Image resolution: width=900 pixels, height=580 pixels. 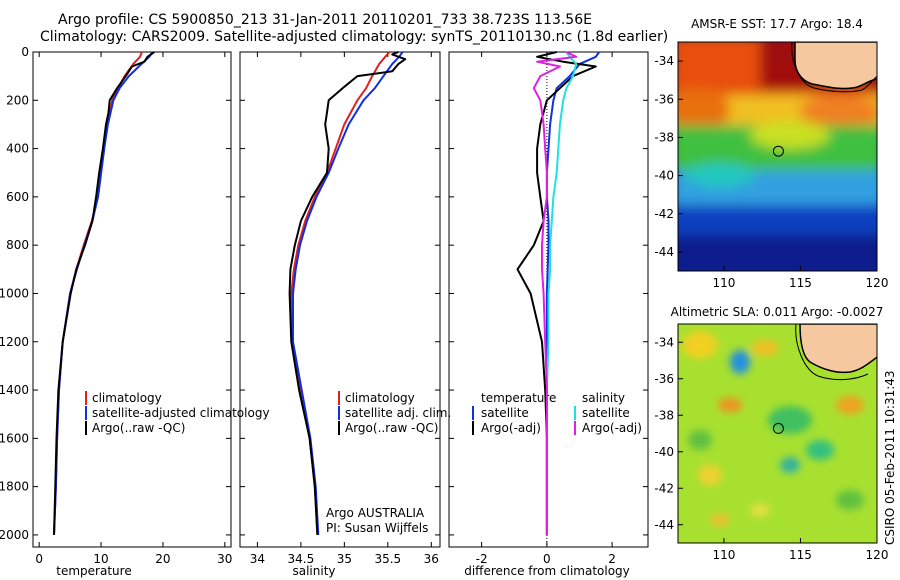 What do you see at coordinates (511, 428) in the screenshot?
I see `legend-label-temp-argo: Argo(-adj)` at bounding box center [511, 428].